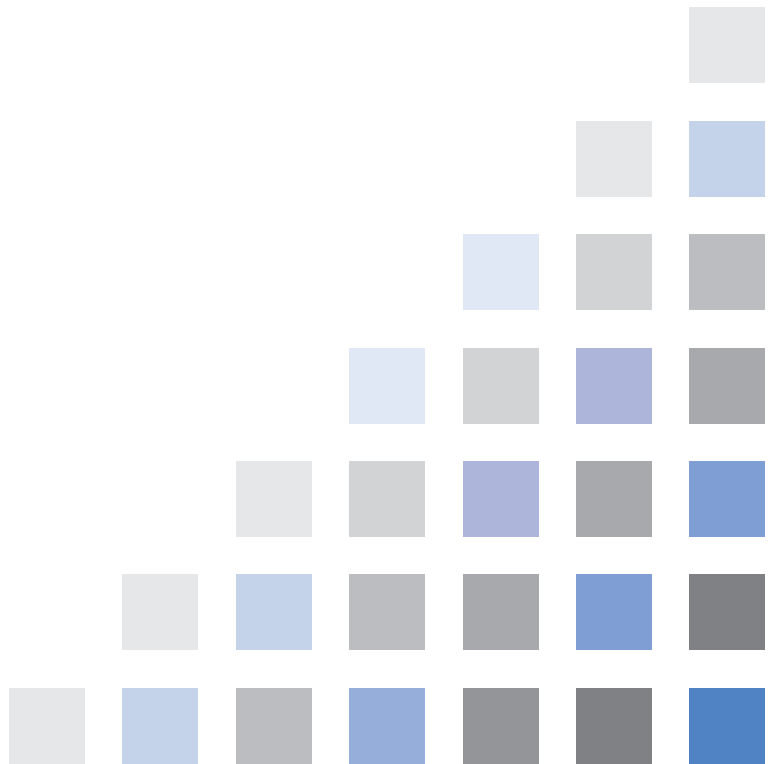 The height and width of the screenshot is (764, 774). What do you see at coordinates (387, 726) in the screenshot?
I see `color-tile-periwinkle` at bounding box center [387, 726].